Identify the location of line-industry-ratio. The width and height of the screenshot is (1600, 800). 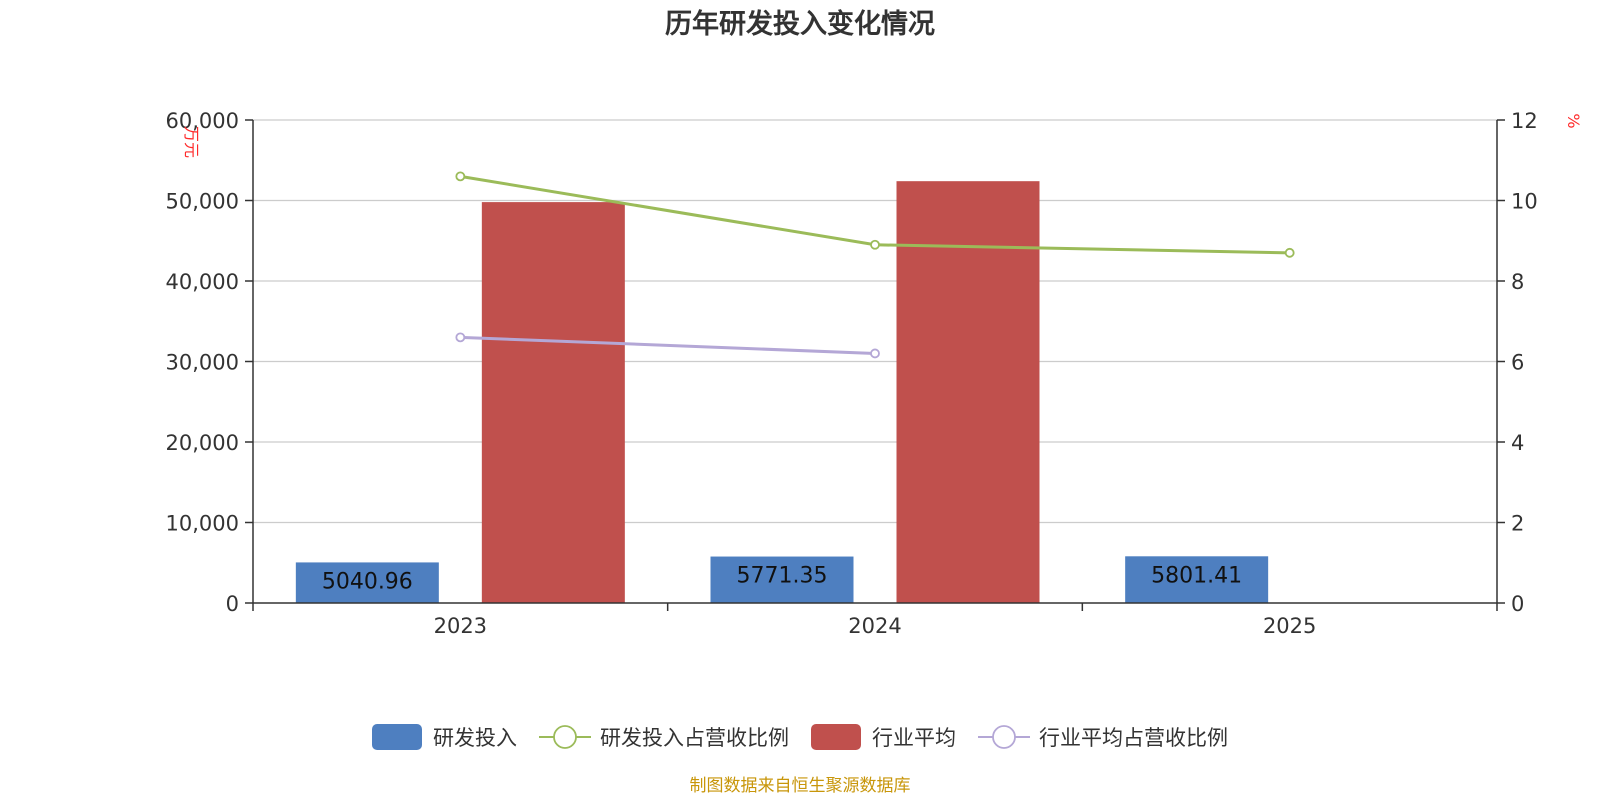
(668, 345).